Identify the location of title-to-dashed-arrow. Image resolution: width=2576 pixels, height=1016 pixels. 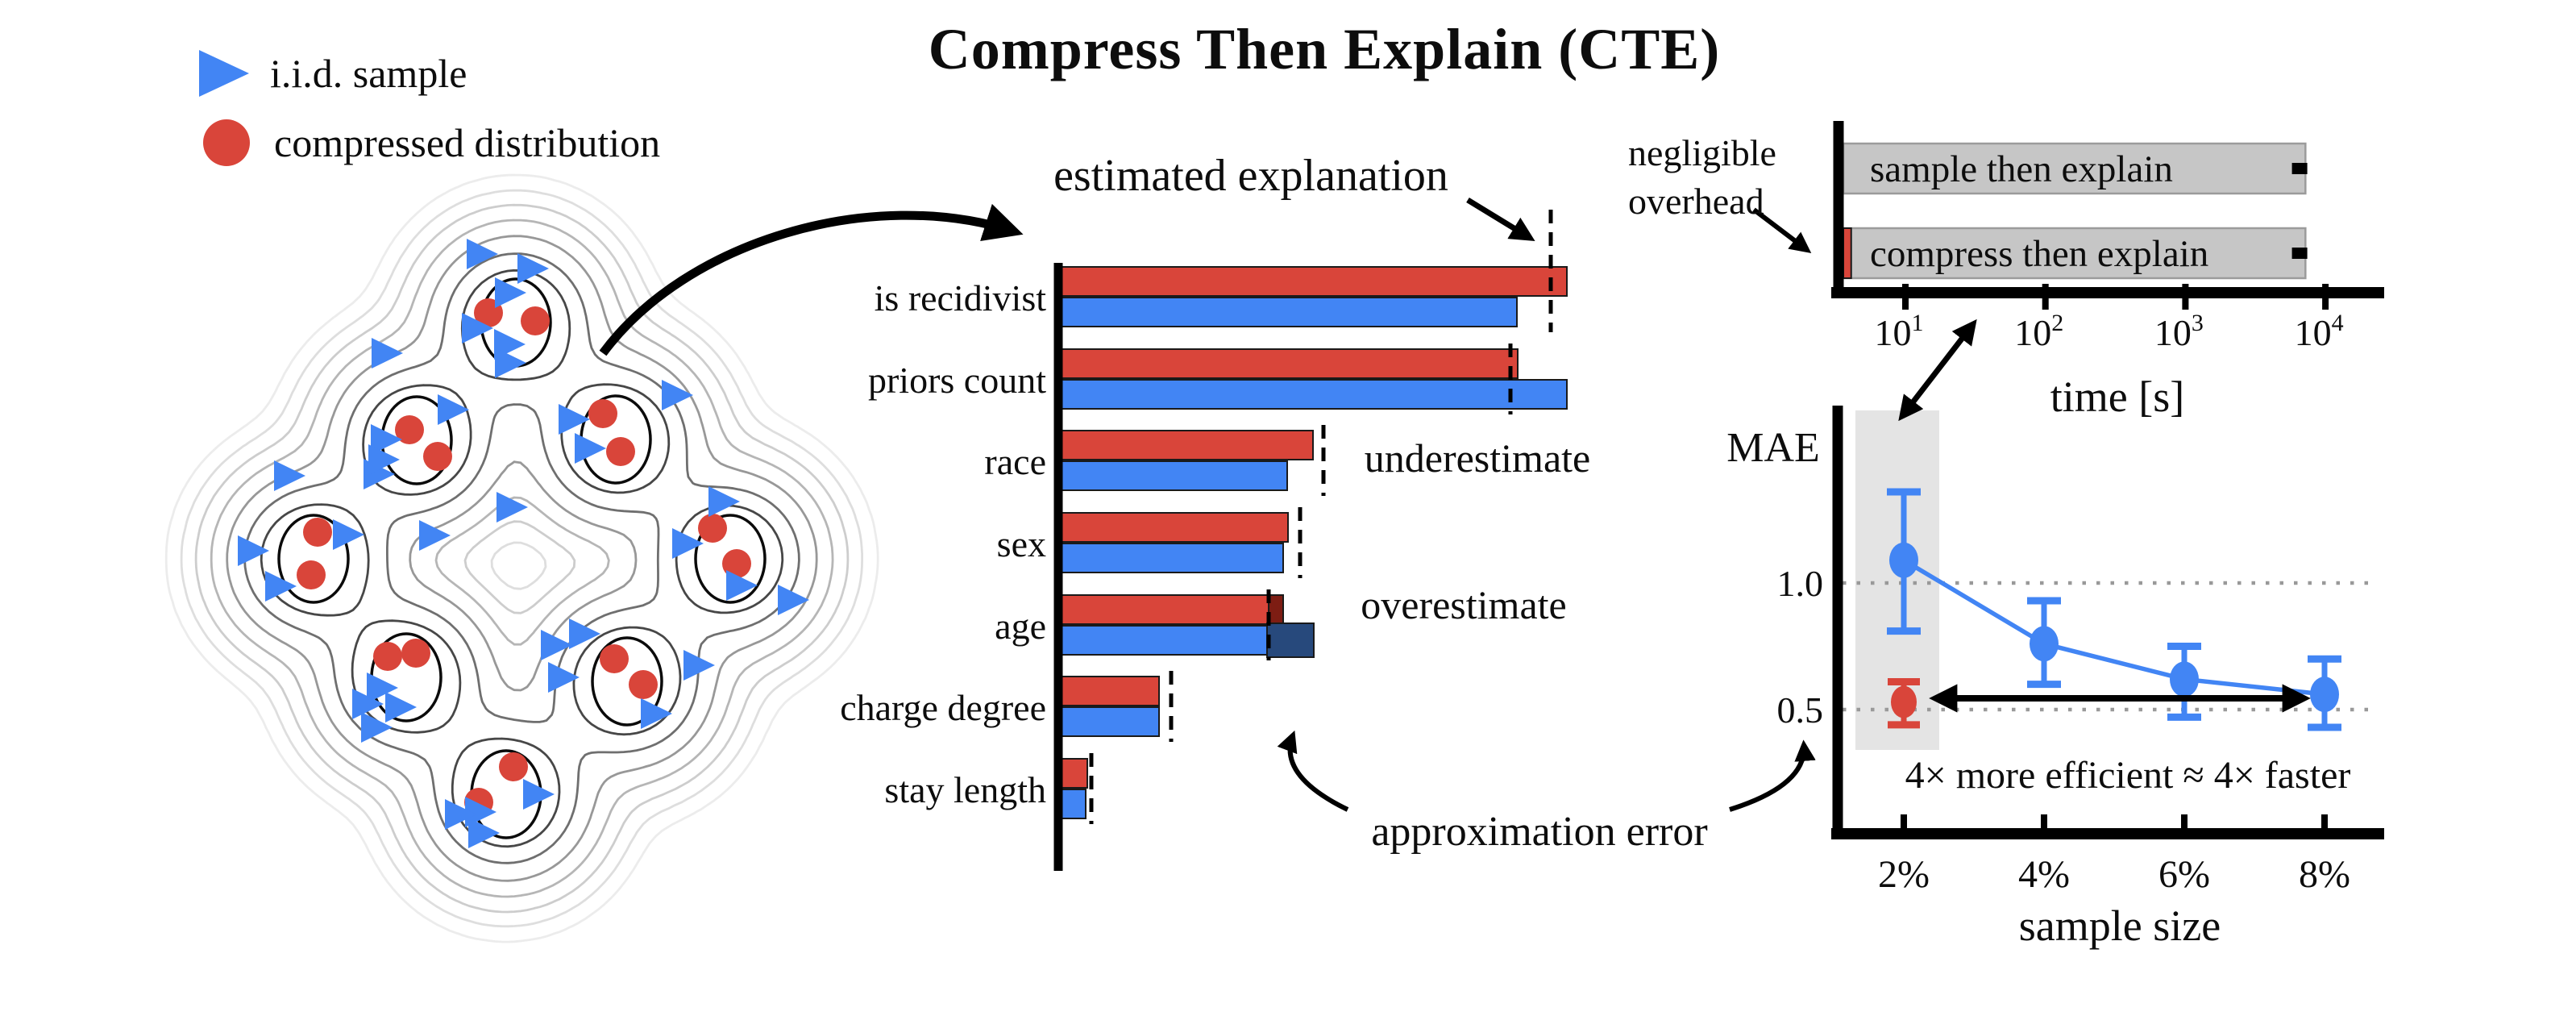
(1500, 220).